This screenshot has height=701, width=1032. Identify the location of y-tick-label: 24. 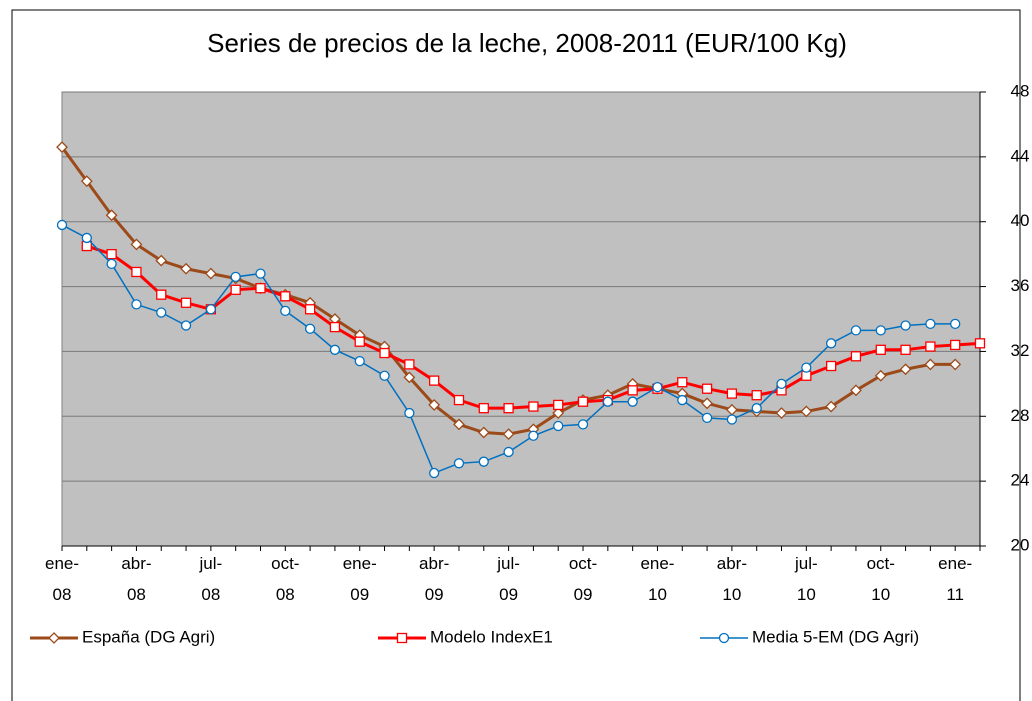
(1020, 480).